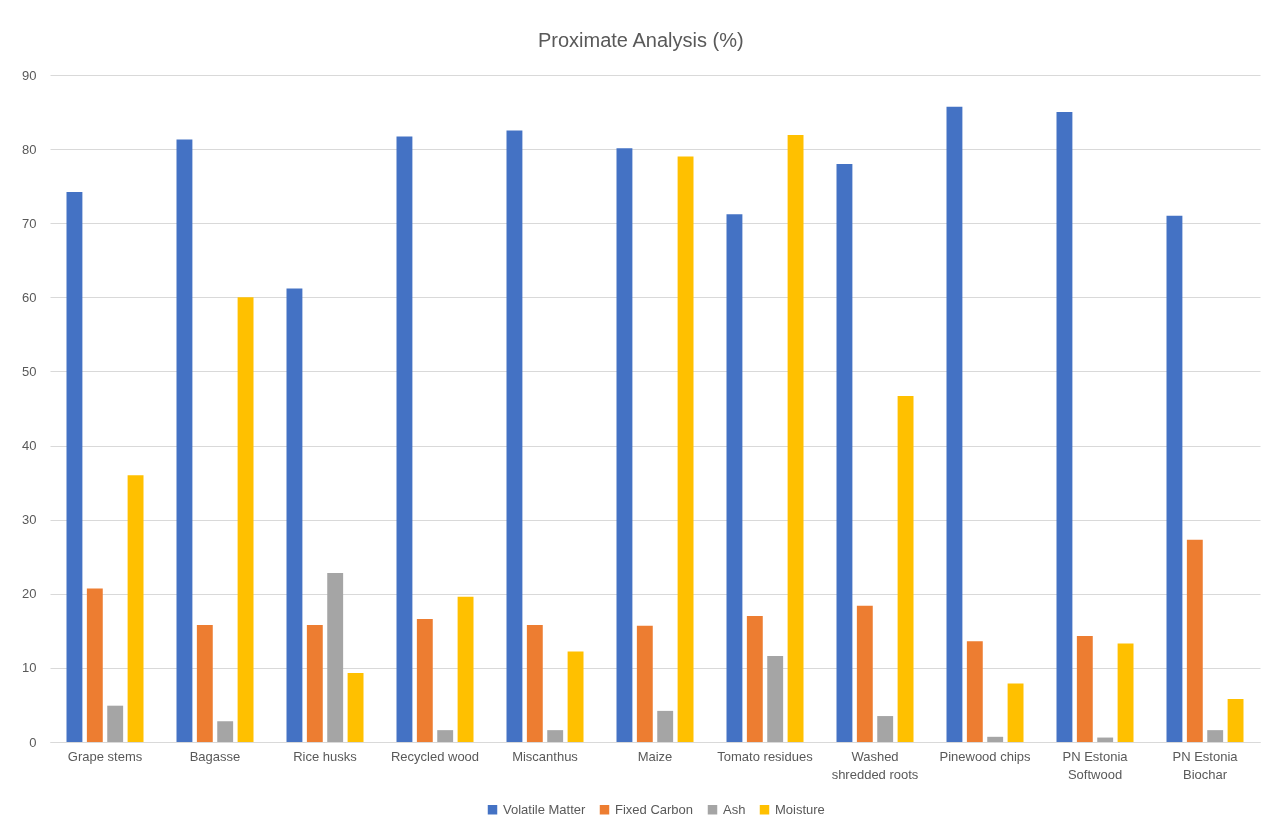  Describe the element at coordinates (105, 756) in the screenshot. I see `x-tick-label: Grape stems` at that location.